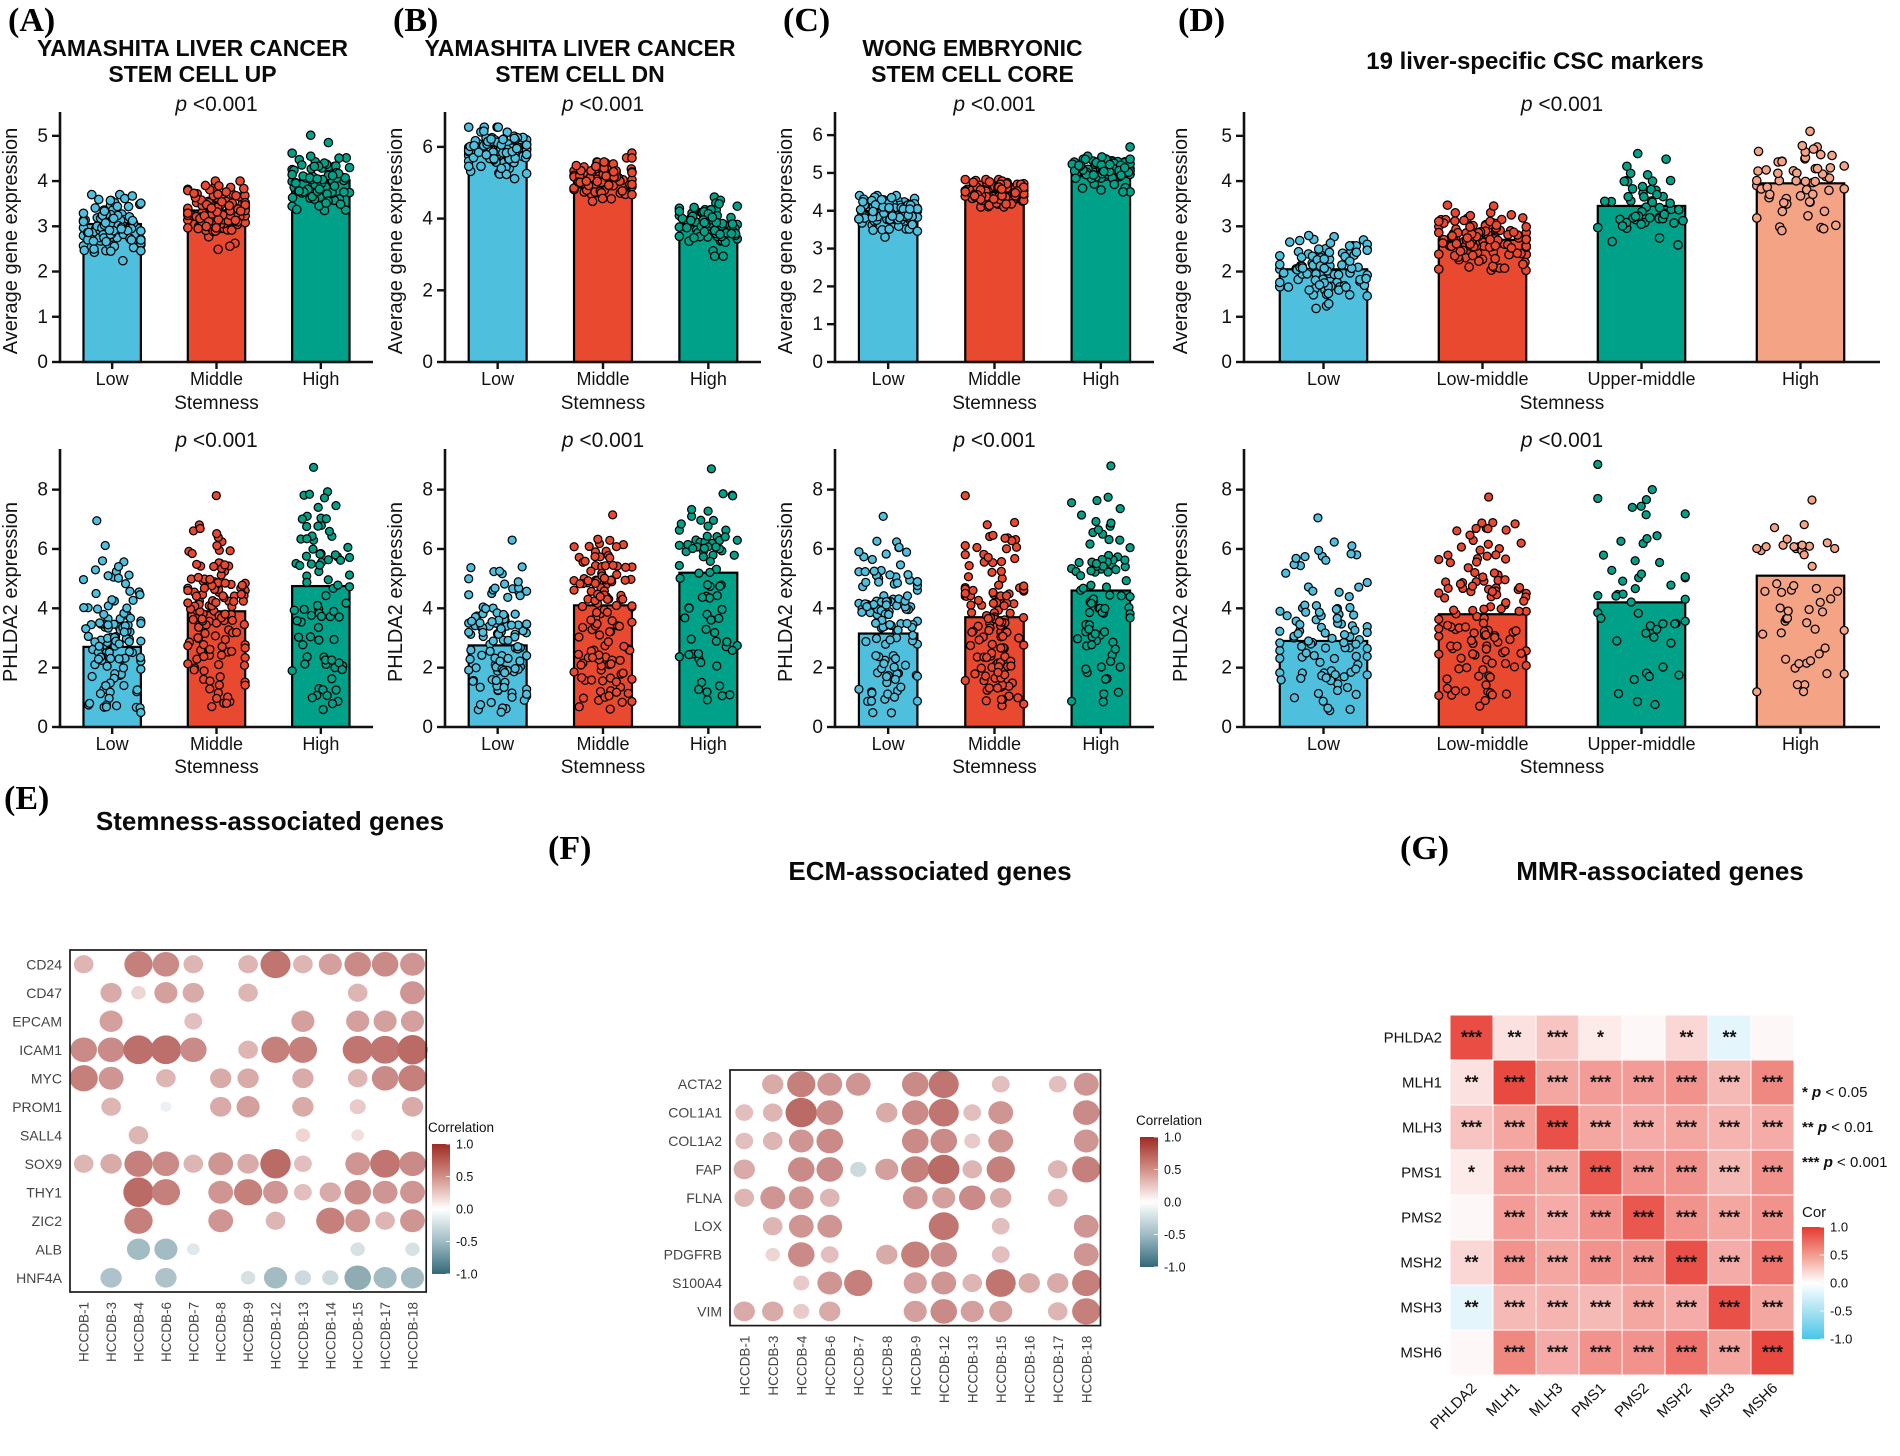  What do you see at coordinates (427, 668) in the screenshot?
I see `y-tick-label: 2` at bounding box center [427, 668].